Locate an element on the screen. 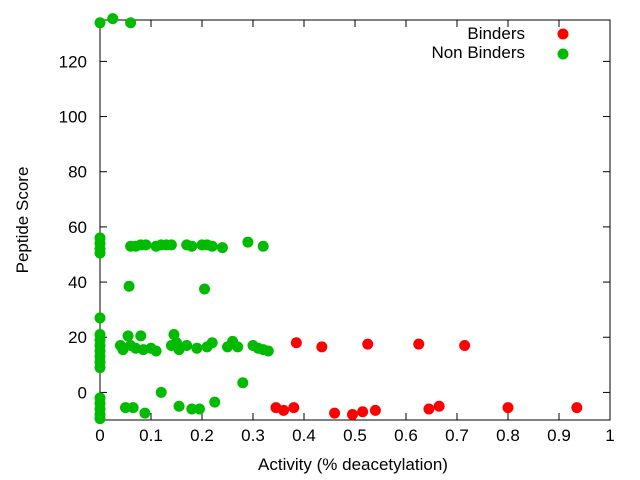 The image size is (640, 480). x-tick-label: 0.6 is located at coordinates (406, 435).